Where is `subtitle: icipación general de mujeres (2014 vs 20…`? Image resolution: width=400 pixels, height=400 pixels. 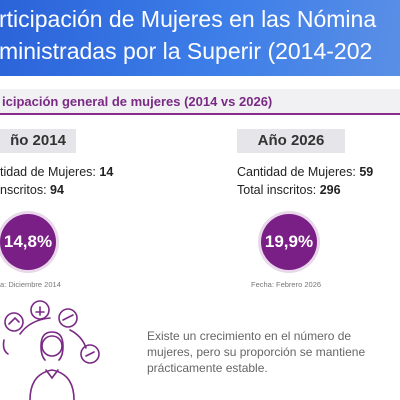 subtitle: icipación general de mujeres (2014 vs 20… is located at coordinates (137, 101).